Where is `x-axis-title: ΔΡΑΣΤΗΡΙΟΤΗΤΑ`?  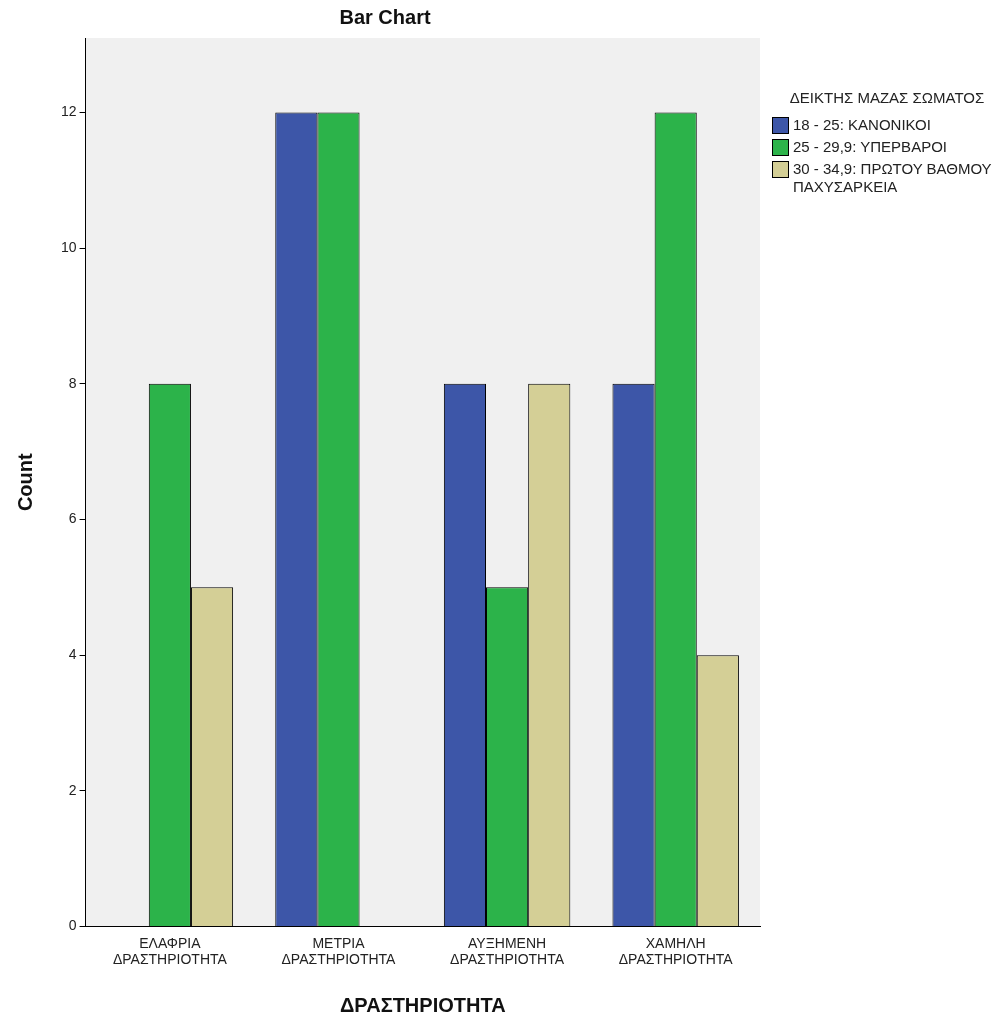 x-axis-title: ΔΡΑΣΤΗΡΙΟΤΗΤΑ is located at coordinates (422, 1004).